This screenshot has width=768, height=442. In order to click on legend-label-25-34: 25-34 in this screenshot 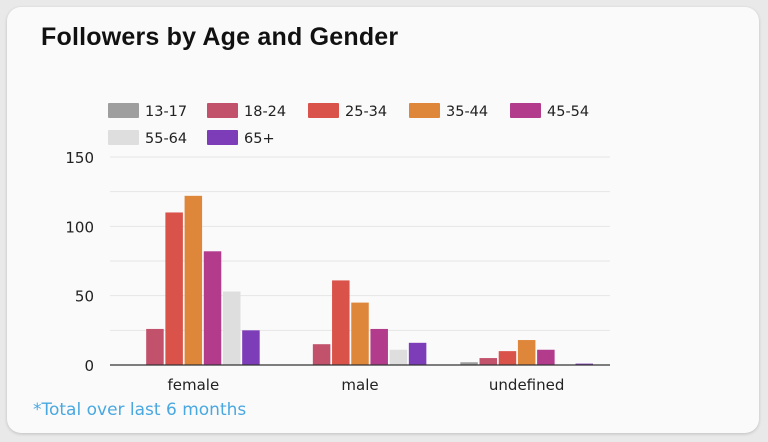, I will do `click(366, 112)`.